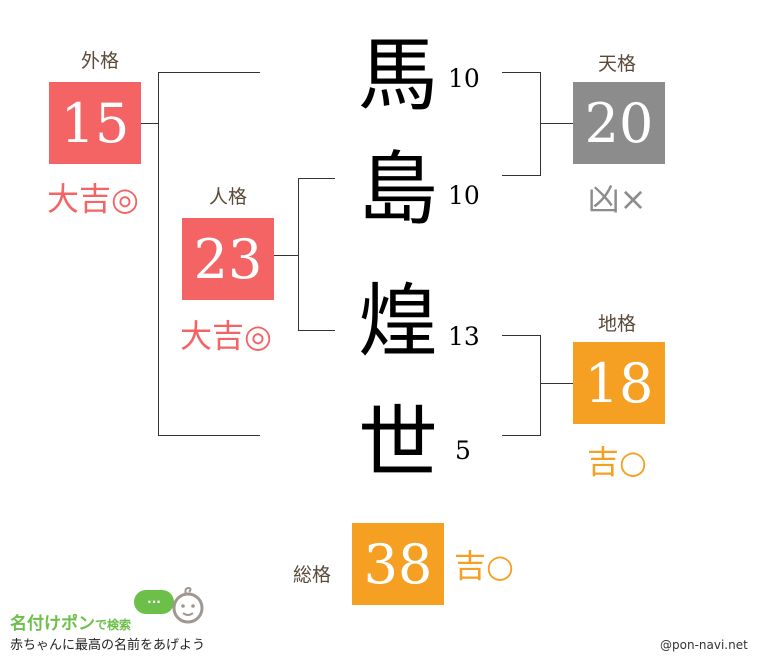 This screenshot has height=670, width=760. I want to click on stroke-count: 5, so click(463, 450).